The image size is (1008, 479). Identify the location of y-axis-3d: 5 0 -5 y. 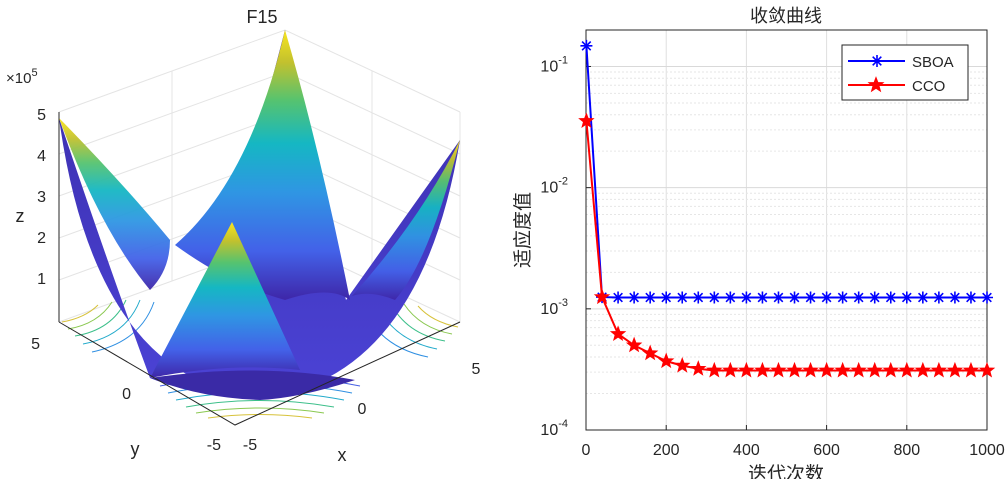
(126, 397).